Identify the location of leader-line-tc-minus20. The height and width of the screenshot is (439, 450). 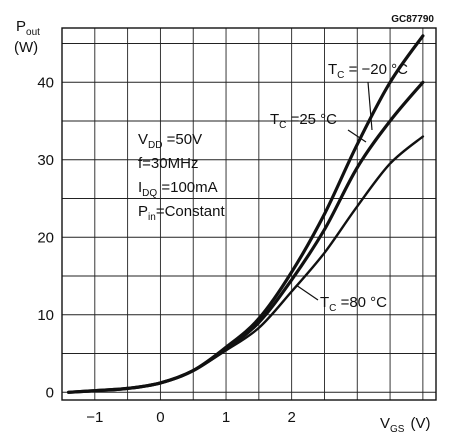
(370, 106).